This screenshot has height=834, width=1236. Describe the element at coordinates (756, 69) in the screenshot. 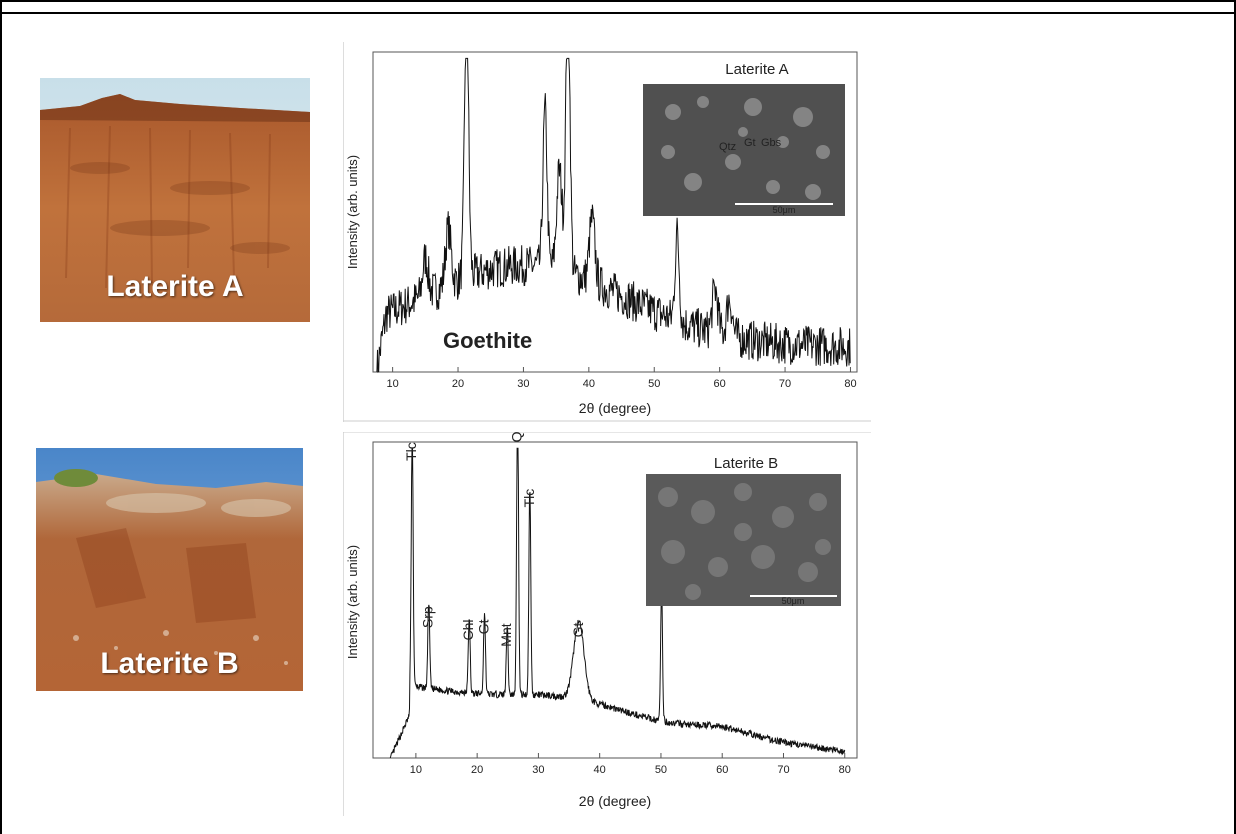

I see `chart-title: Laterite A` at that location.